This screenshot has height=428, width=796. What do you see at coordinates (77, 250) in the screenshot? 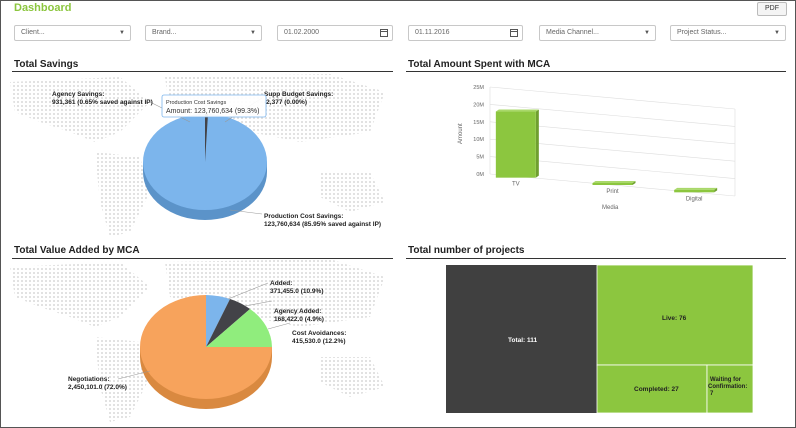
I see `value-added-title: Total Value Added by MCA` at bounding box center [77, 250].